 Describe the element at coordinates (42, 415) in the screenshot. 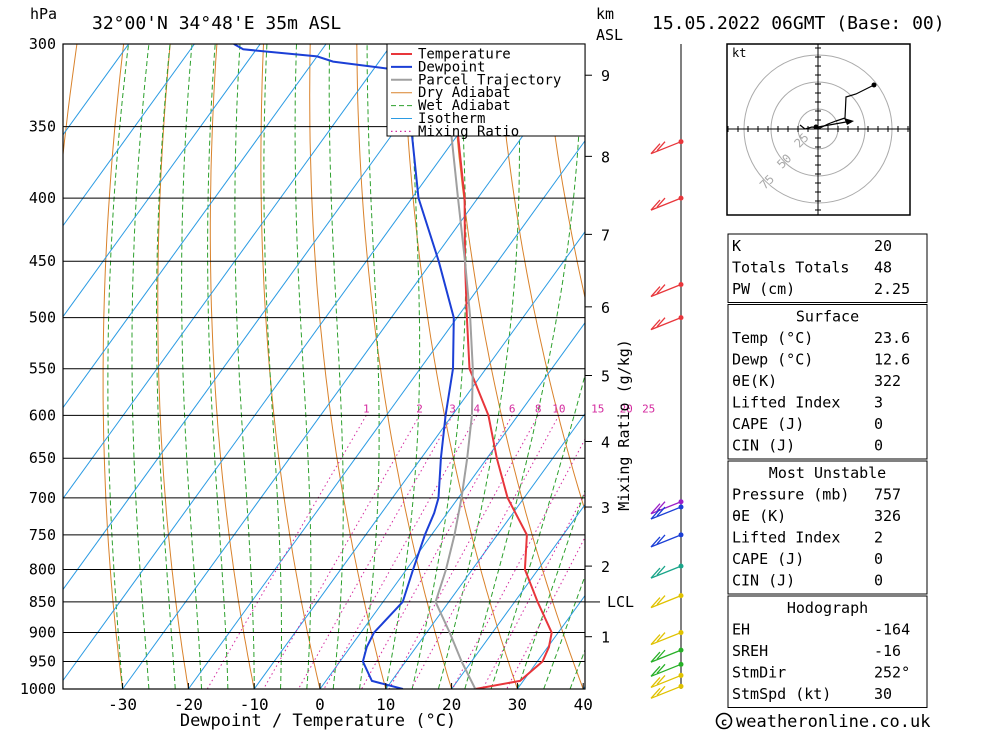

I see `pressure-tick-label: 600` at that location.